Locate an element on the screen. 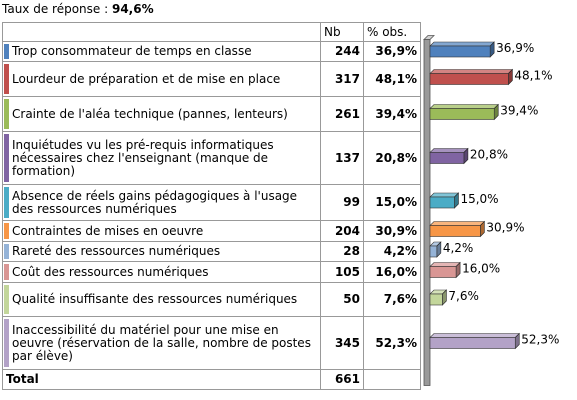 This screenshot has width=577, height=400. total-row: Total 661 is located at coordinates (211, 379).